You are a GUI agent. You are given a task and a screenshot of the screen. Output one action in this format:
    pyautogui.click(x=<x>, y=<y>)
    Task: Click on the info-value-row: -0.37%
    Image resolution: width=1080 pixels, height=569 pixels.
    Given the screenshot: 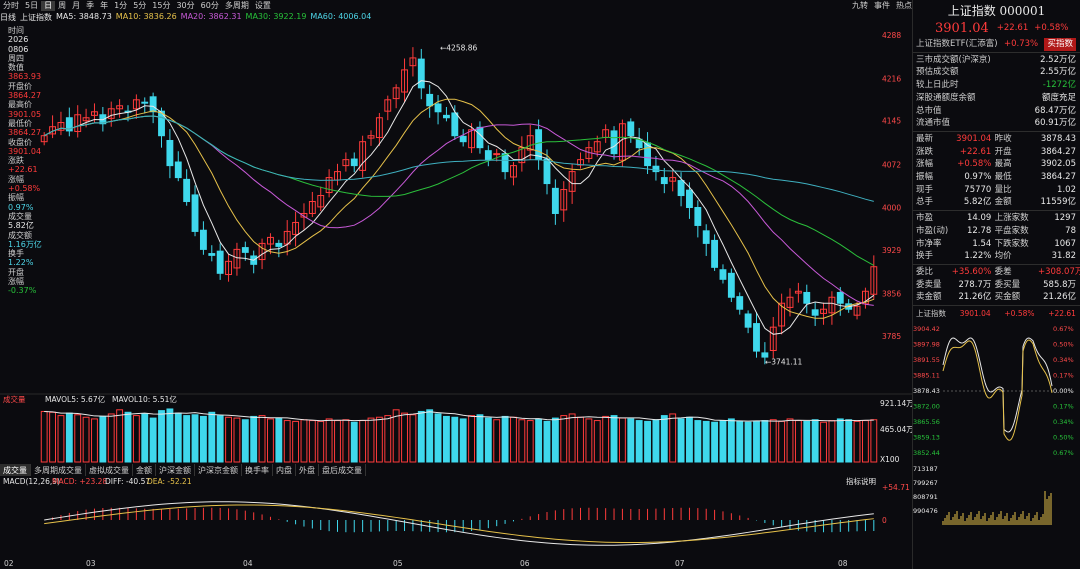 What is the action you would take?
    pyautogui.click(x=23, y=290)
    